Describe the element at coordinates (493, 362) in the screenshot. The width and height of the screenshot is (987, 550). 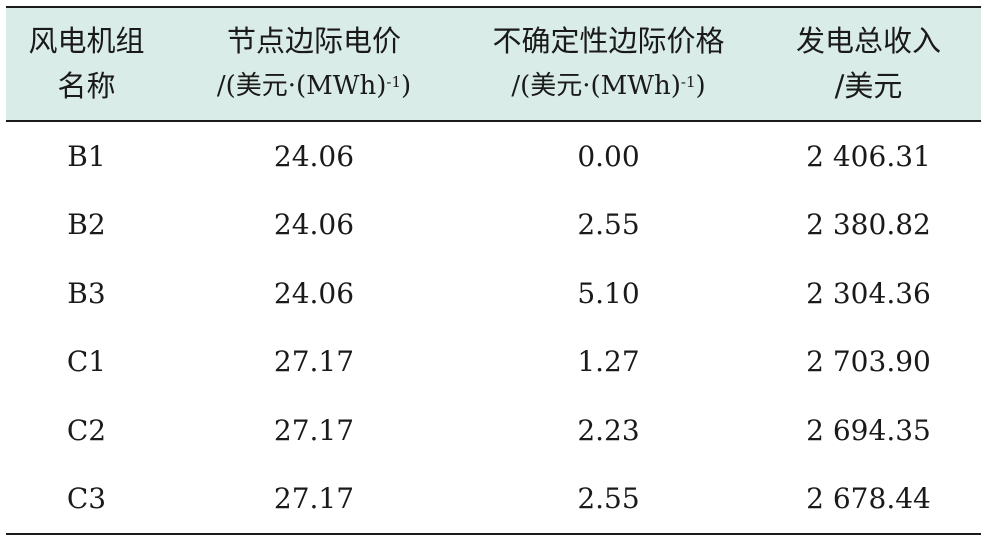
I see `table-row: C1 27.17 1.27 2 703.90` at that location.